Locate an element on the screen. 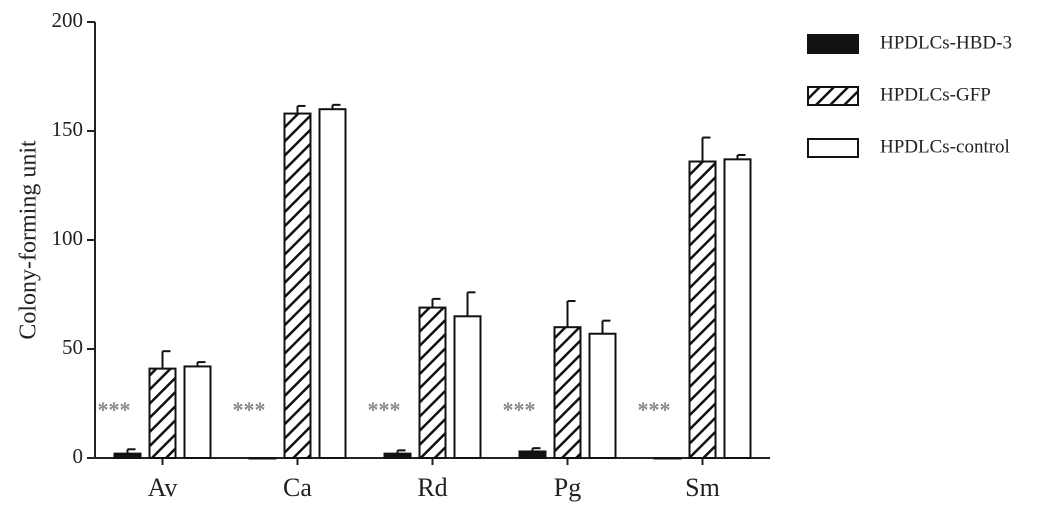 This screenshot has height=518, width=1063. y-tick-label: 200 is located at coordinates (68, 20).